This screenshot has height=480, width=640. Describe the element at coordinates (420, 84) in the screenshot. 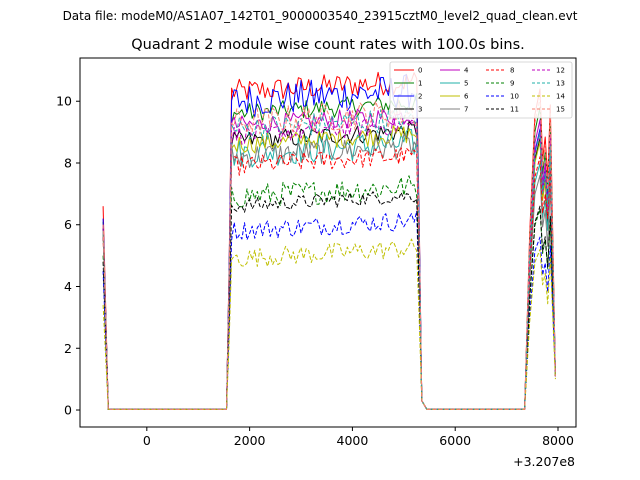

I see `legend-label-1: 1` at that location.